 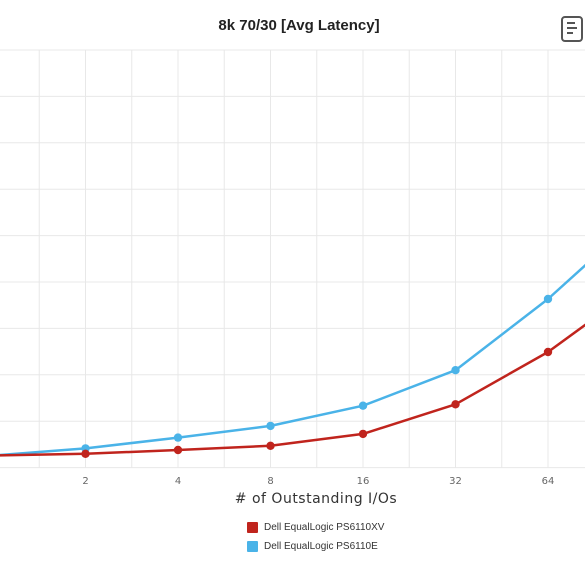 What do you see at coordinates (85, 481) in the screenshot?
I see `x-tick-label: 2` at bounding box center [85, 481].